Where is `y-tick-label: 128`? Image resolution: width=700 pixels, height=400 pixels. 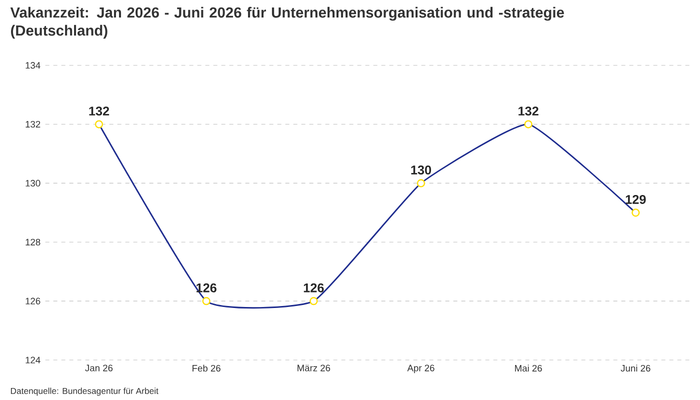 y-tick-label: 128 is located at coordinates (33, 242).